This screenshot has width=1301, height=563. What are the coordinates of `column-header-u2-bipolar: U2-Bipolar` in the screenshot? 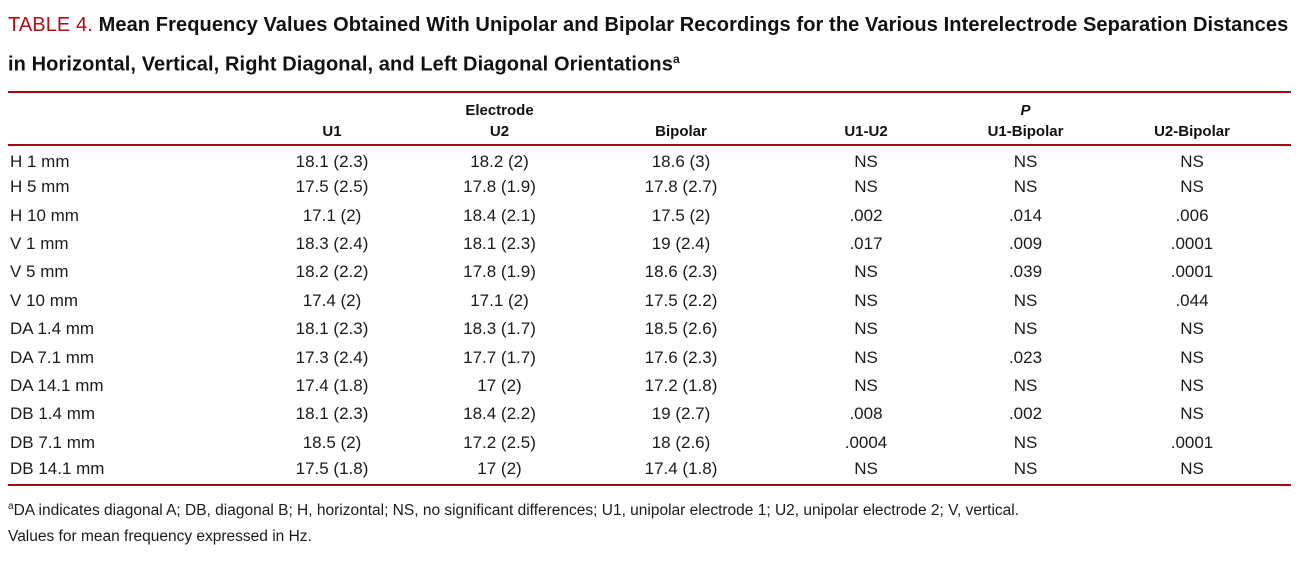 It's located at (1192, 131).